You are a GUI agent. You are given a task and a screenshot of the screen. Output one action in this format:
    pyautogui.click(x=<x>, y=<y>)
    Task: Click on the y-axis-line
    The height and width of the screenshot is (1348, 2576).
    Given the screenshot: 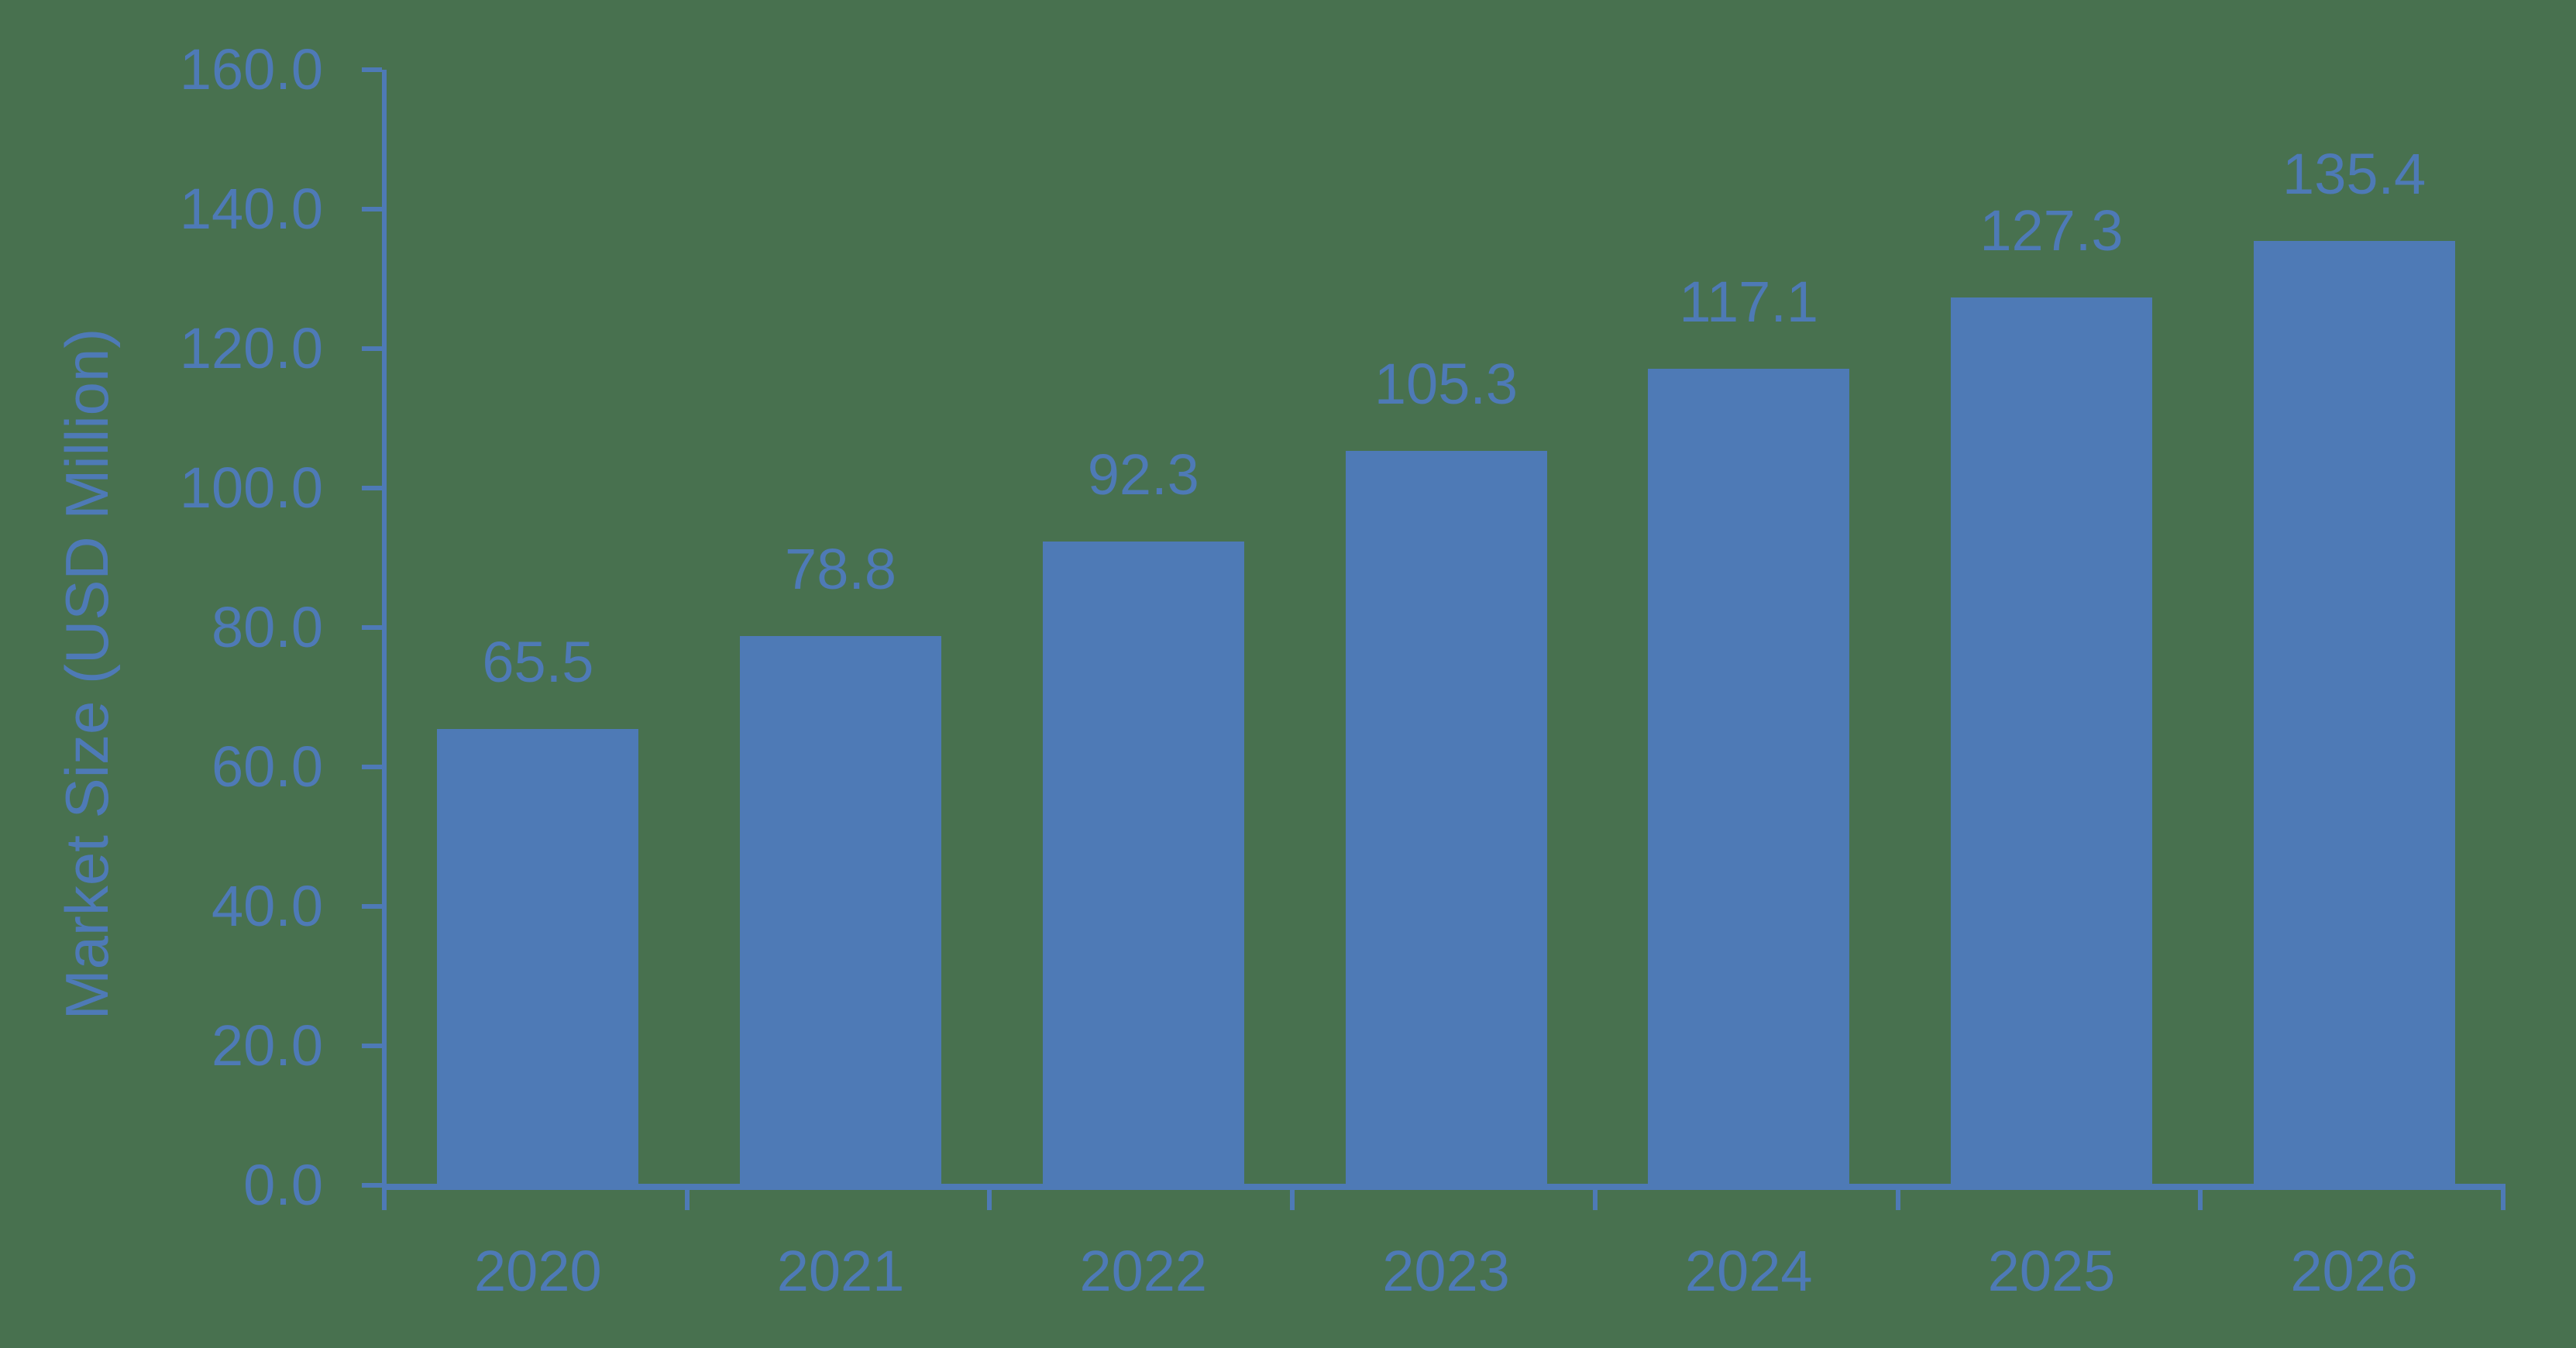 What is the action you would take?
    pyautogui.click(x=384, y=631)
    